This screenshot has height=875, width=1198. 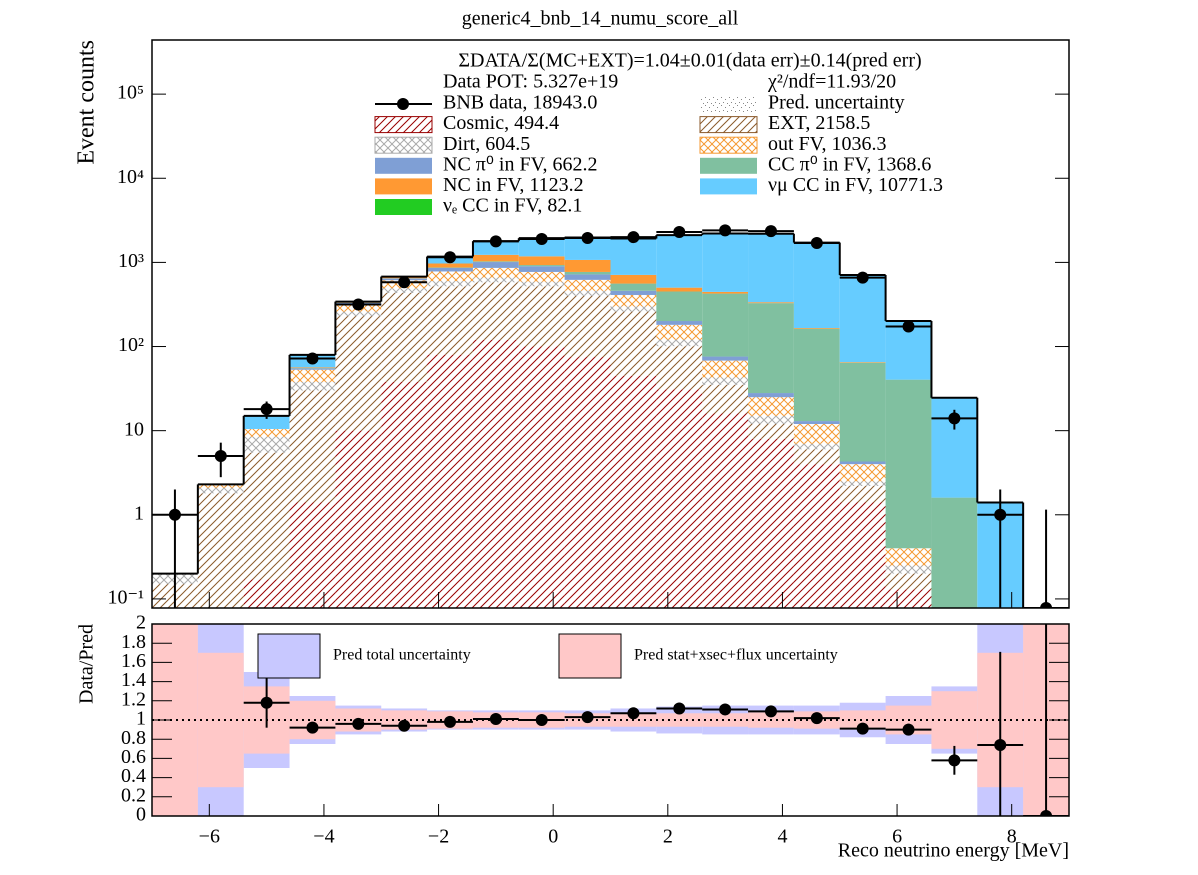 I want to click on legend-label: Dirt, 604.5, so click(x=486, y=144).